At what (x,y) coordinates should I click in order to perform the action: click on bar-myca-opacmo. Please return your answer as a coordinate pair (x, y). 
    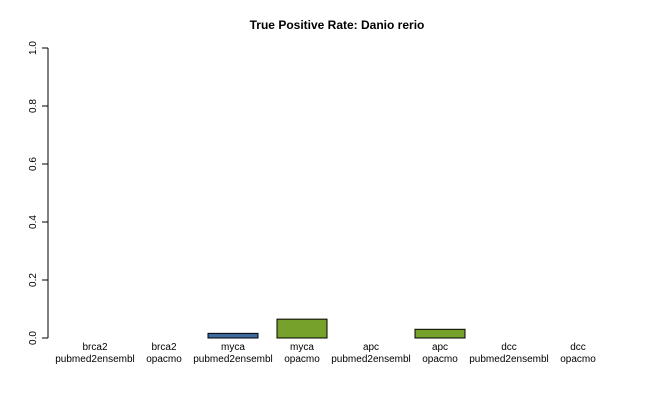
    Looking at the image, I should click on (302, 328).